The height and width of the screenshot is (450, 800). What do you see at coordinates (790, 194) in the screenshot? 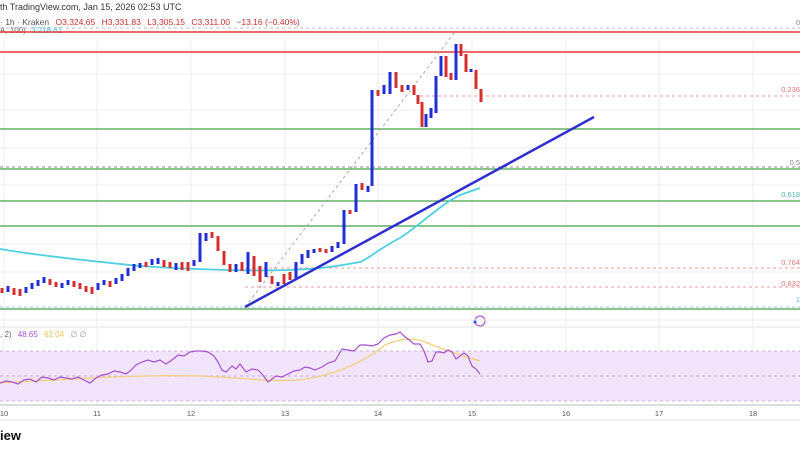
I see `fib-label-0618: 0.618` at bounding box center [790, 194].